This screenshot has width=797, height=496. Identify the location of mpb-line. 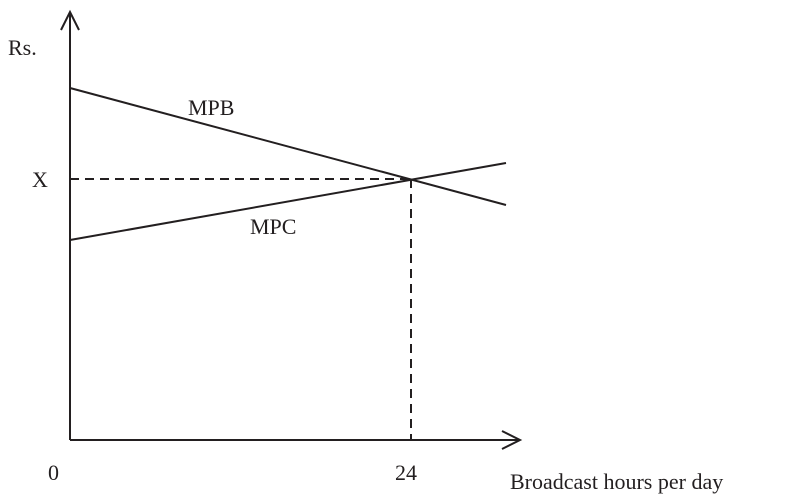
(288, 146).